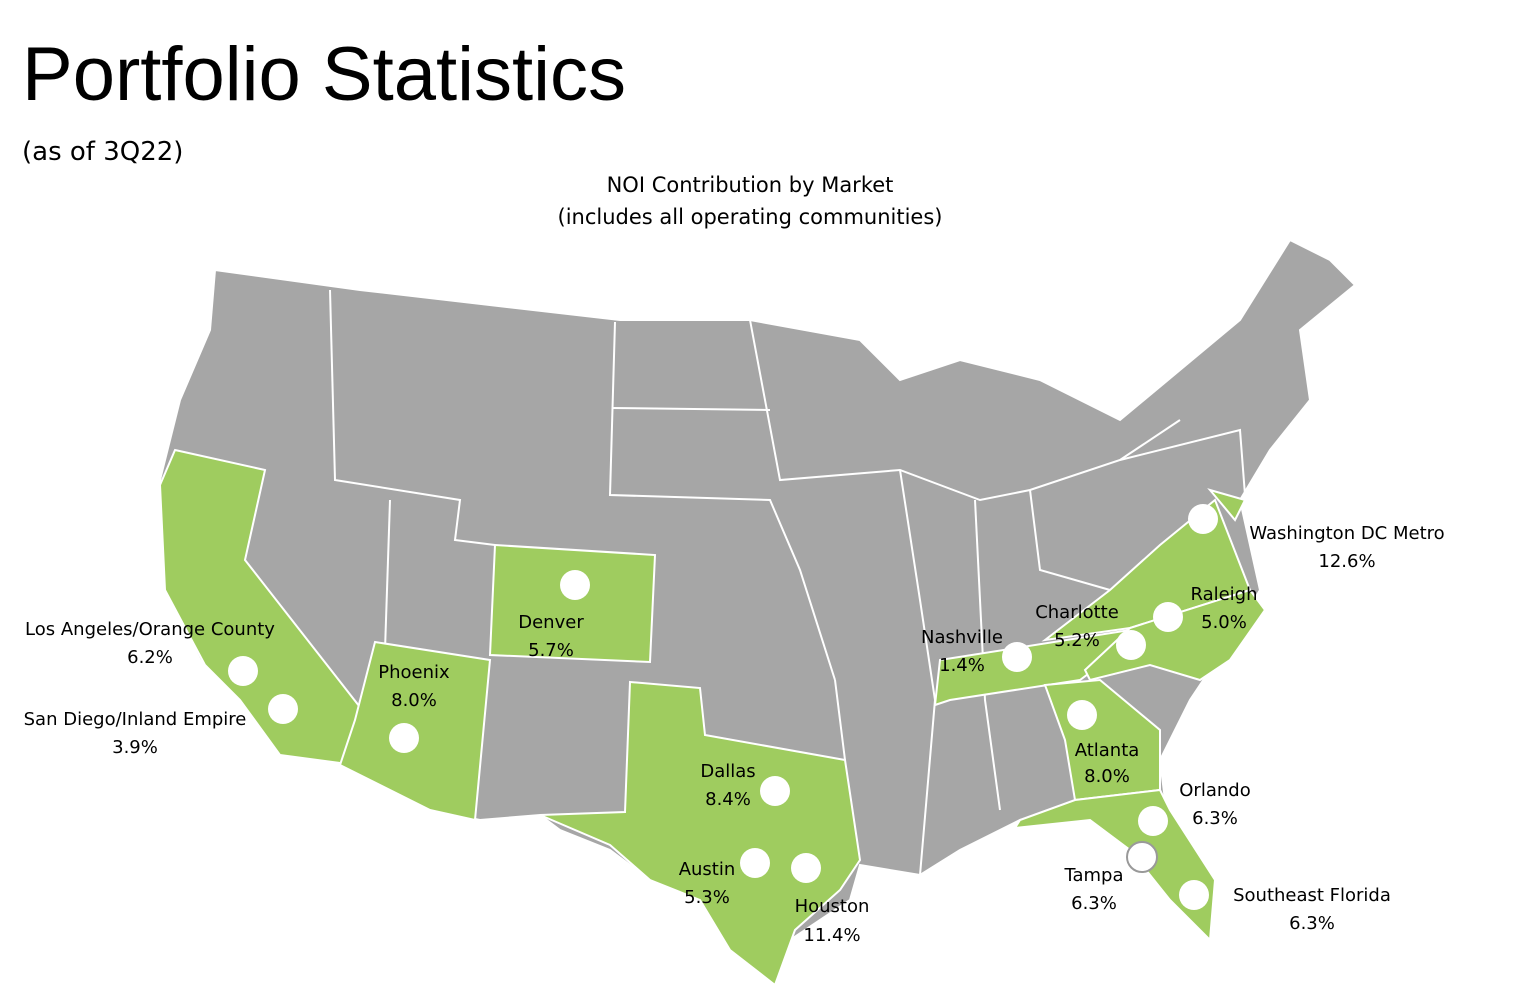 Image resolution: width=1534 pixels, height=1002 pixels. Describe the element at coordinates (727, 771) in the screenshot. I see `market-name: Dallas` at that location.